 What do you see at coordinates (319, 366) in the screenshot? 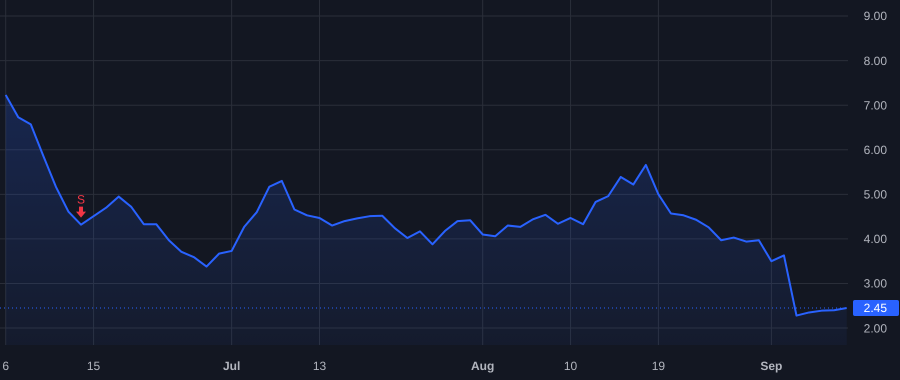
I see `x-tick-label: 13` at bounding box center [319, 366].